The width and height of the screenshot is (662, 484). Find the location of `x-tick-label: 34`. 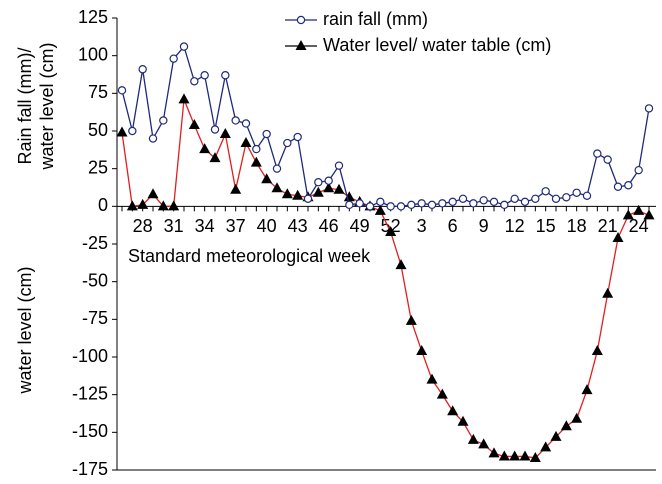

x-tick-label: 34 is located at coordinates (205, 226).